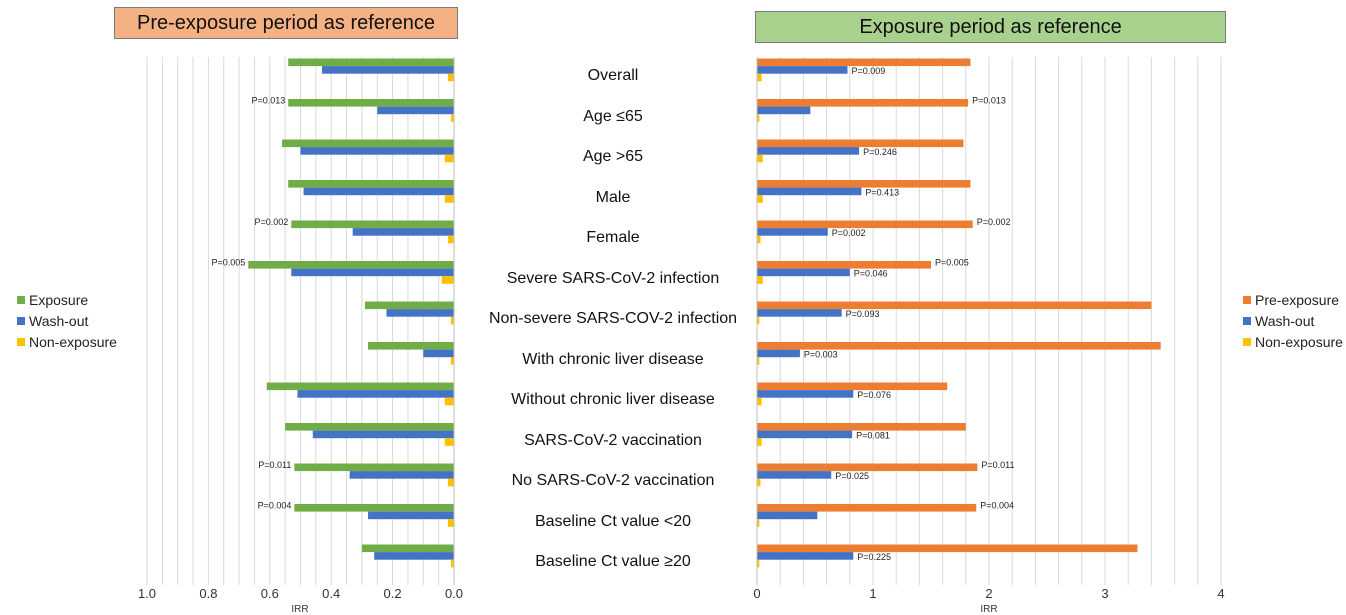  Describe the element at coordinates (613, 359) in the screenshot. I see `category-label: With chronic liver disease` at that location.